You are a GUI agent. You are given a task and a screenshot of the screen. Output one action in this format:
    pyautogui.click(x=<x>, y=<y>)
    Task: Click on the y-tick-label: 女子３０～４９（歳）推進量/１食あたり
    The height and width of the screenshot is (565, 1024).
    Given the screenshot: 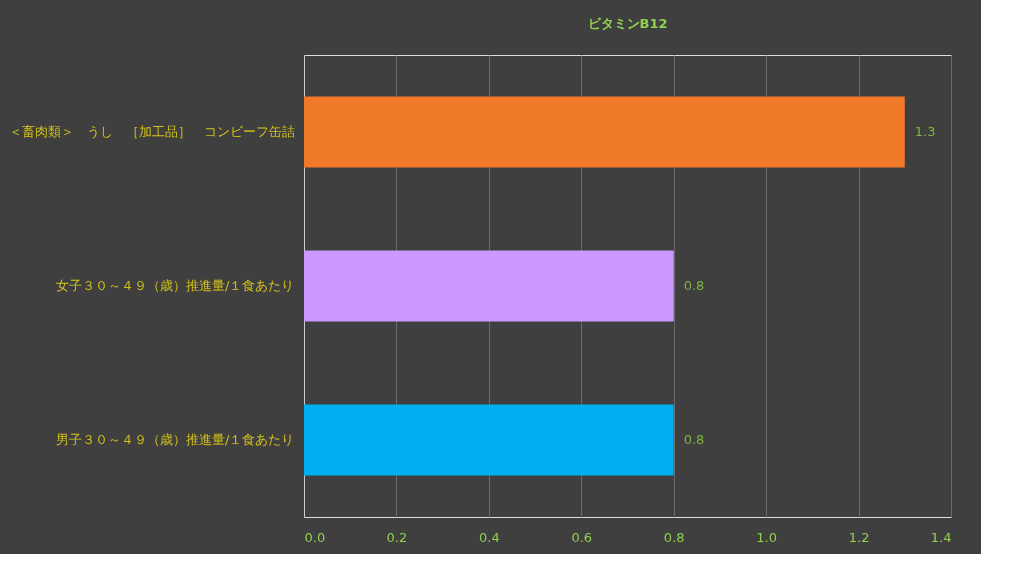 What is the action you would take?
    pyautogui.click(x=175, y=285)
    